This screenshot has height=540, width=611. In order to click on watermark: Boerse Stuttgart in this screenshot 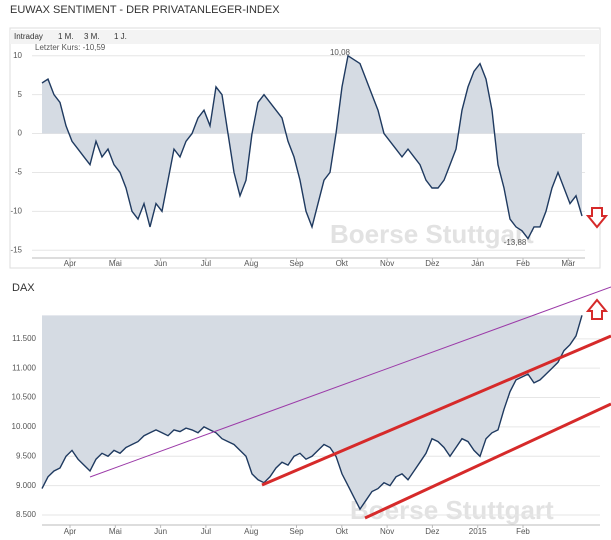, I will do `click(432, 234)`.